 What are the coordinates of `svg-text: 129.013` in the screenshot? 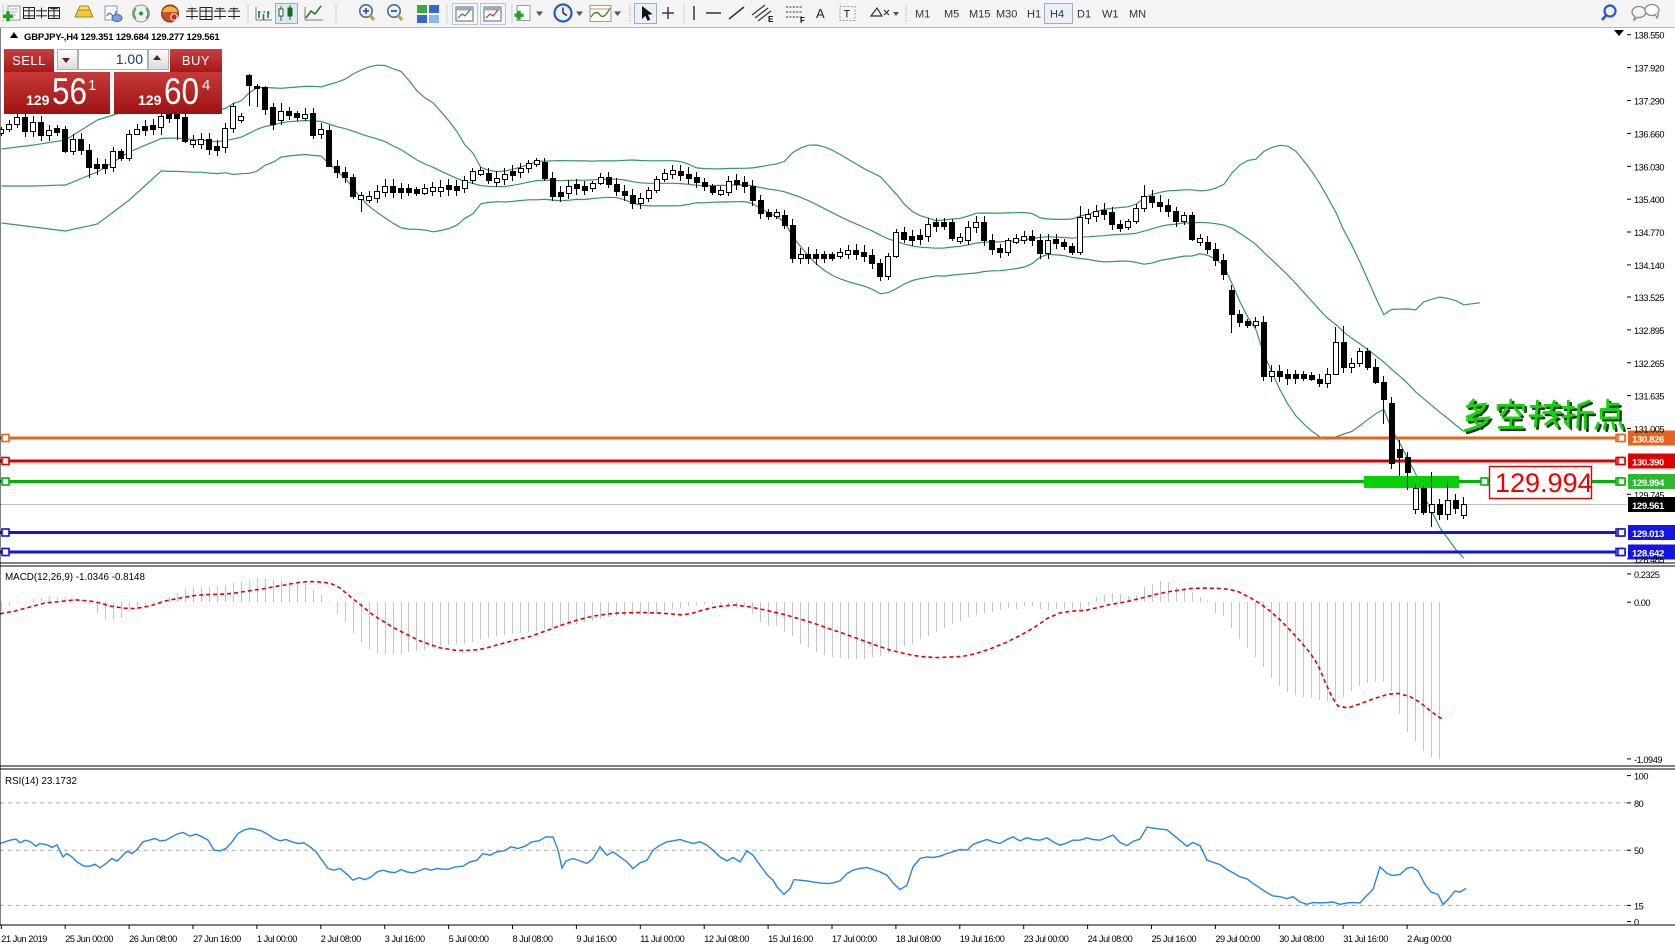 It's located at (1648, 534).